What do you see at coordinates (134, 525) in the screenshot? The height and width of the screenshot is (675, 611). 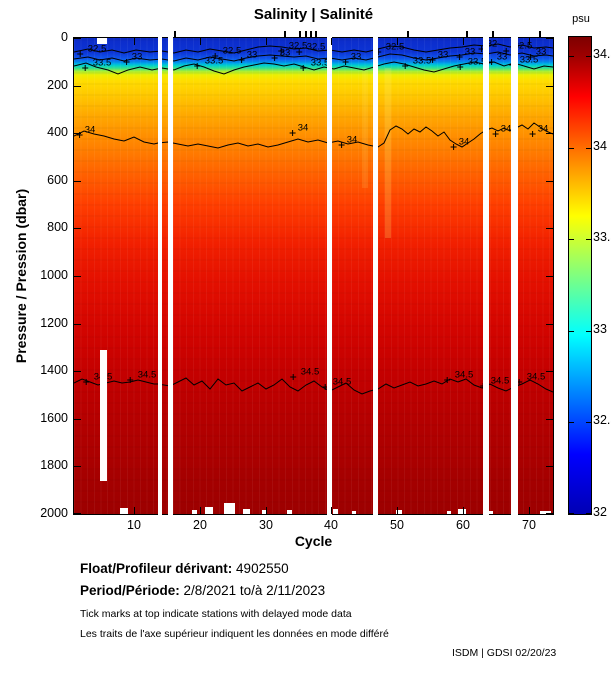 I see `x-tick-label: 10` at bounding box center [134, 525].